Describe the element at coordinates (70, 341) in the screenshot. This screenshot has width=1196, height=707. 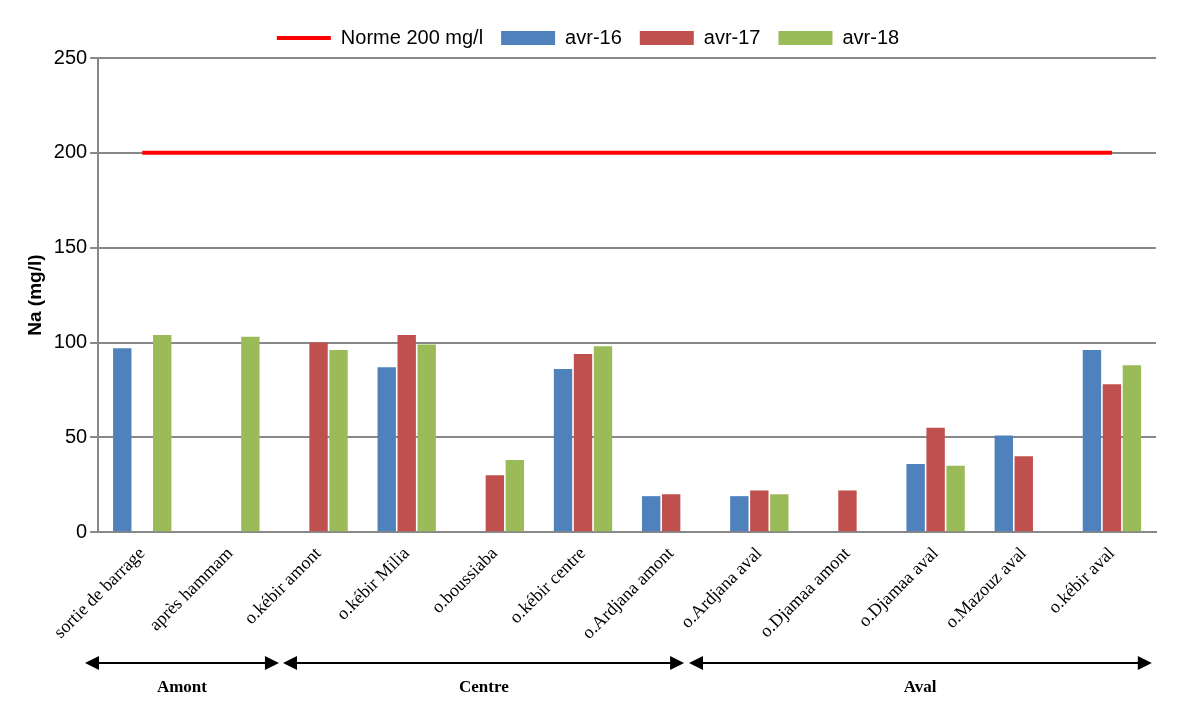
I see `y-tick-label: 100` at that location.